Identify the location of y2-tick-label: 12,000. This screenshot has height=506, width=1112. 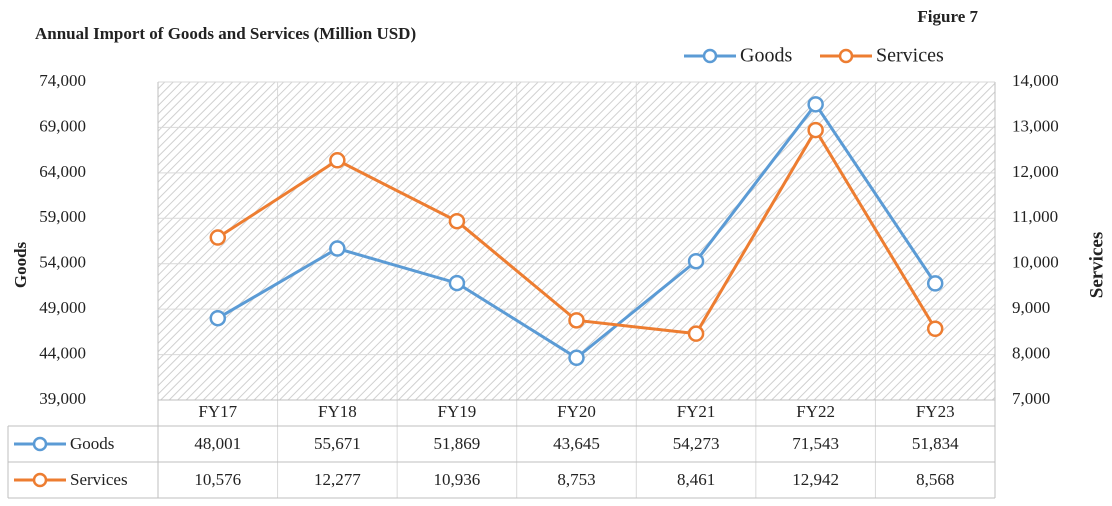
(1035, 171).